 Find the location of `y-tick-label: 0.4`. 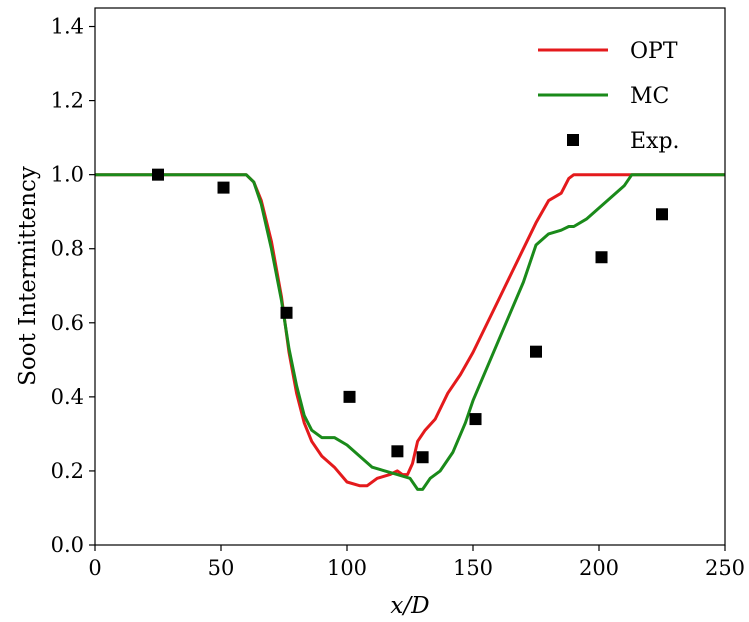

y-tick-label: 0.4 is located at coordinates (67, 397).